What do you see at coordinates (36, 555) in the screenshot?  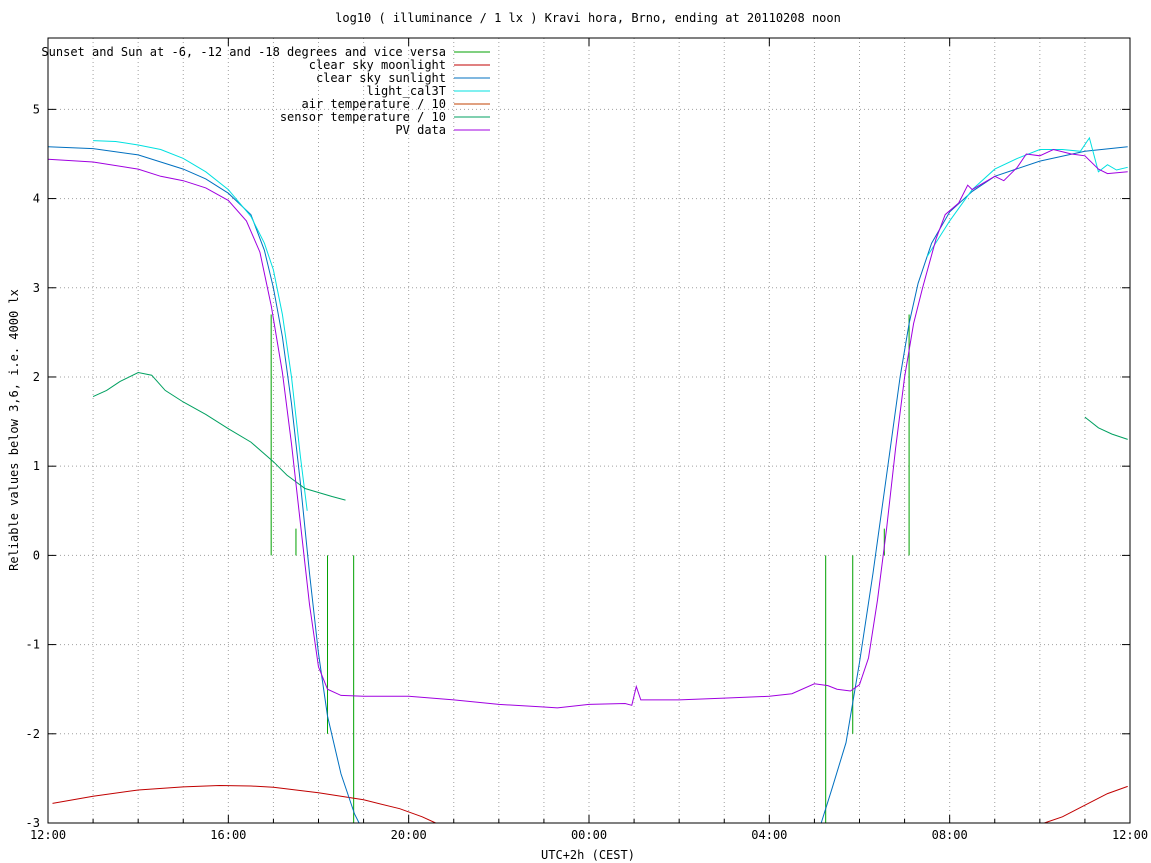 I see `y-tick-label: 0` at bounding box center [36, 555].